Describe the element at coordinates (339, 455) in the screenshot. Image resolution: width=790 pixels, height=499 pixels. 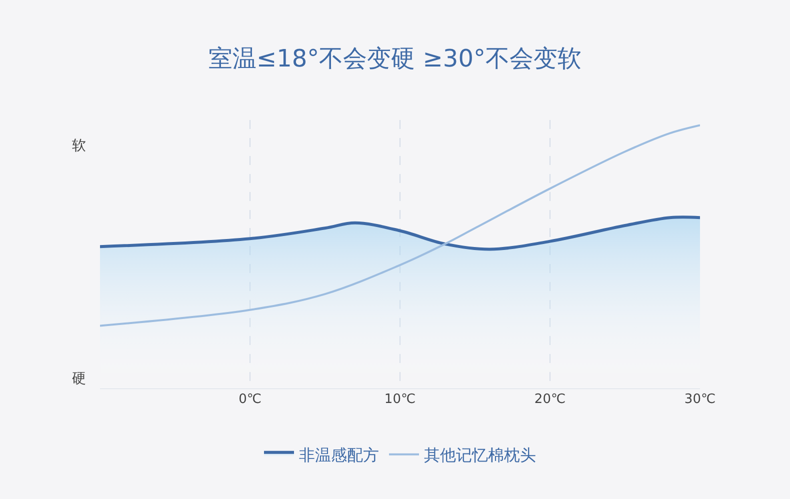
I see `legend-label: 非温感配方` at that location.